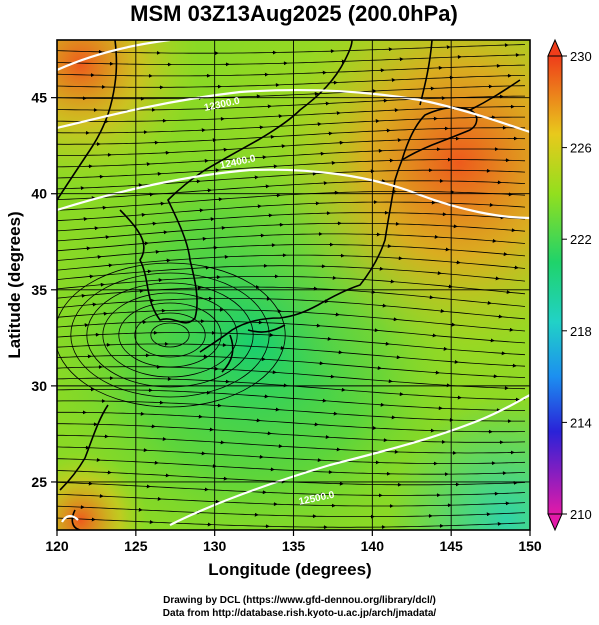  Describe the element at coordinates (289, 569) in the screenshot. I see `x-axis-label: Longitude (degrees)` at that location.